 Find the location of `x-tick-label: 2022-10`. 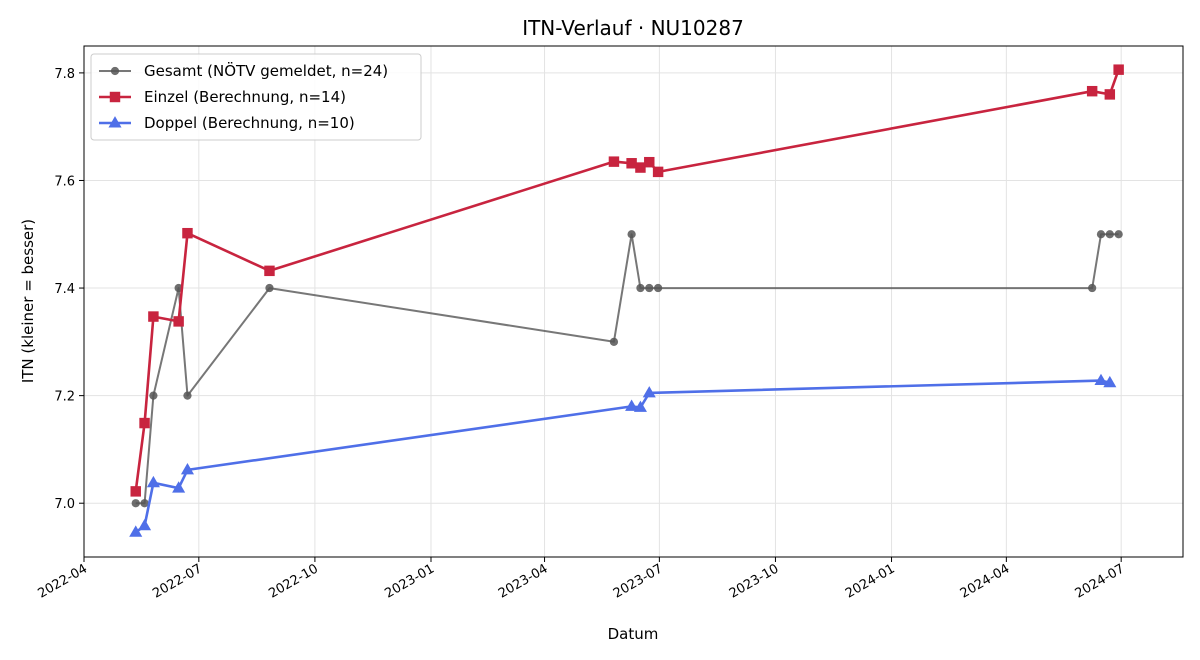

x-tick-label: 2022-10 is located at coordinates (293, 581).